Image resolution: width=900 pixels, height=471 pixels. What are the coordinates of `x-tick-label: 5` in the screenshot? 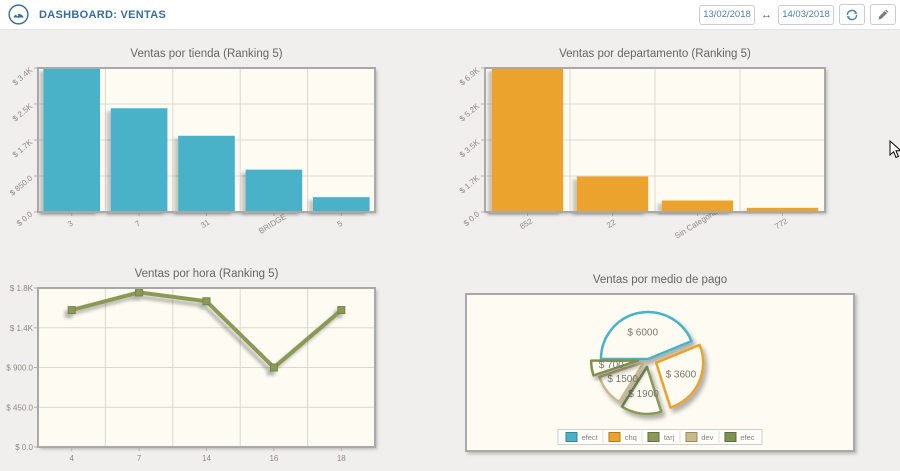 It's located at (340, 224).